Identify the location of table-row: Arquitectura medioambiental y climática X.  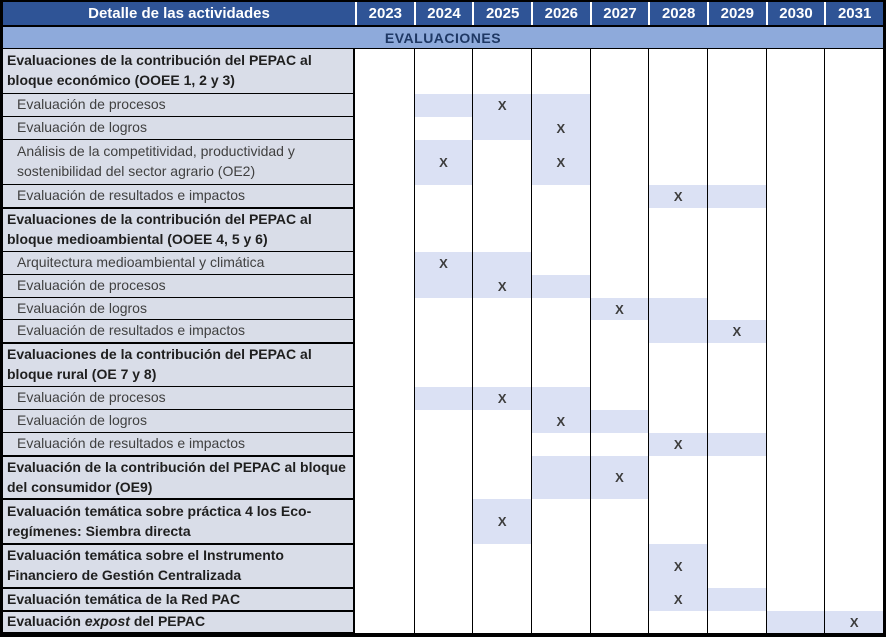
(443, 263).